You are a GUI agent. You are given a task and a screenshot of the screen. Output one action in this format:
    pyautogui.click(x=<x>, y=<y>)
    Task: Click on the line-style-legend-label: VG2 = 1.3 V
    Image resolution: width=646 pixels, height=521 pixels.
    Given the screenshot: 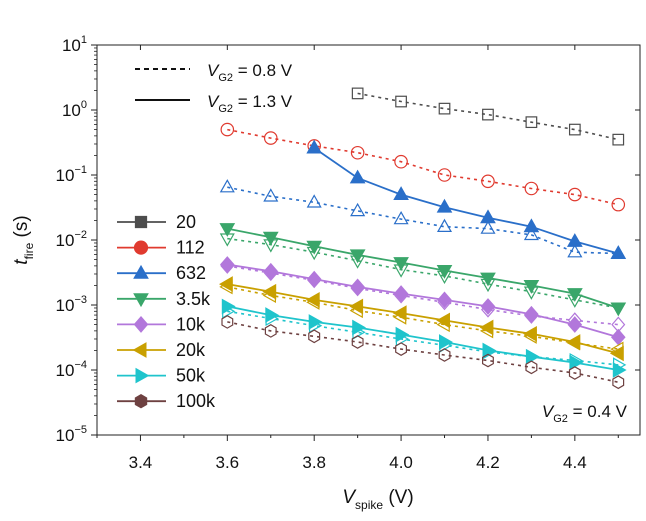 What is the action you would take?
    pyautogui.click(x=250, y=103)
    